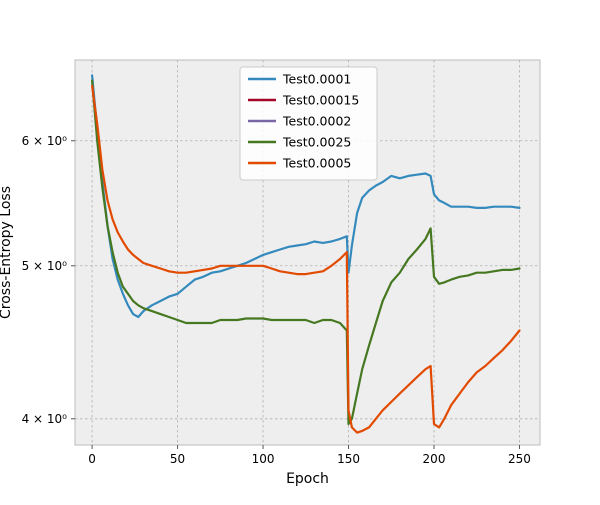 This screenshot has width=600, height=505. I want to click on y-tick-label: 6 × 10⁰, so click(45, 141).